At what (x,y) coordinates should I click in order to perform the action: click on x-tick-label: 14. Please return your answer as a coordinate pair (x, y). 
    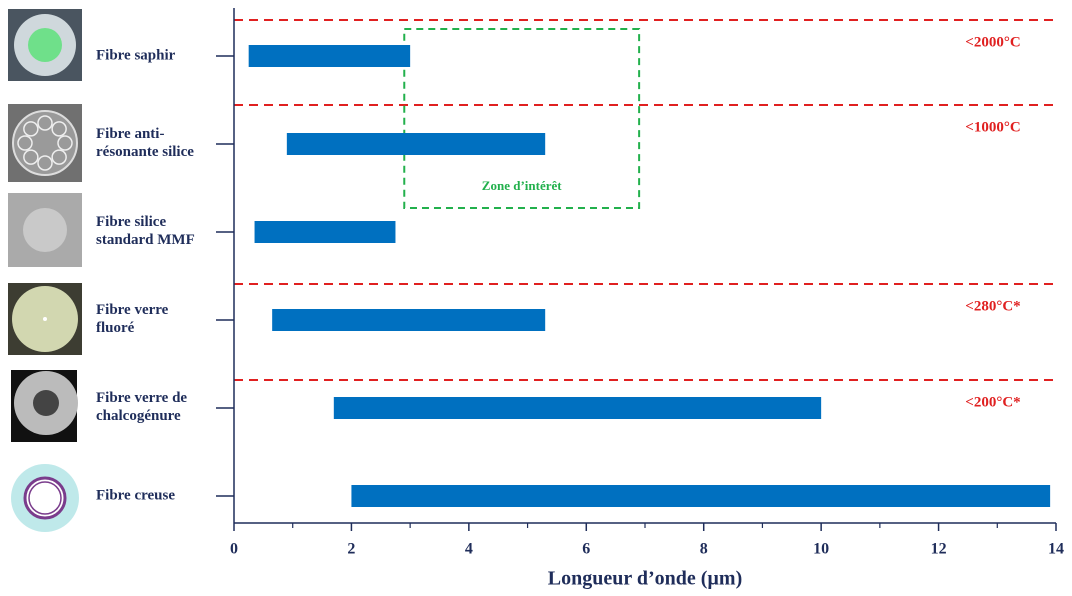
    Looking at the image, I should click on (1056, 549).